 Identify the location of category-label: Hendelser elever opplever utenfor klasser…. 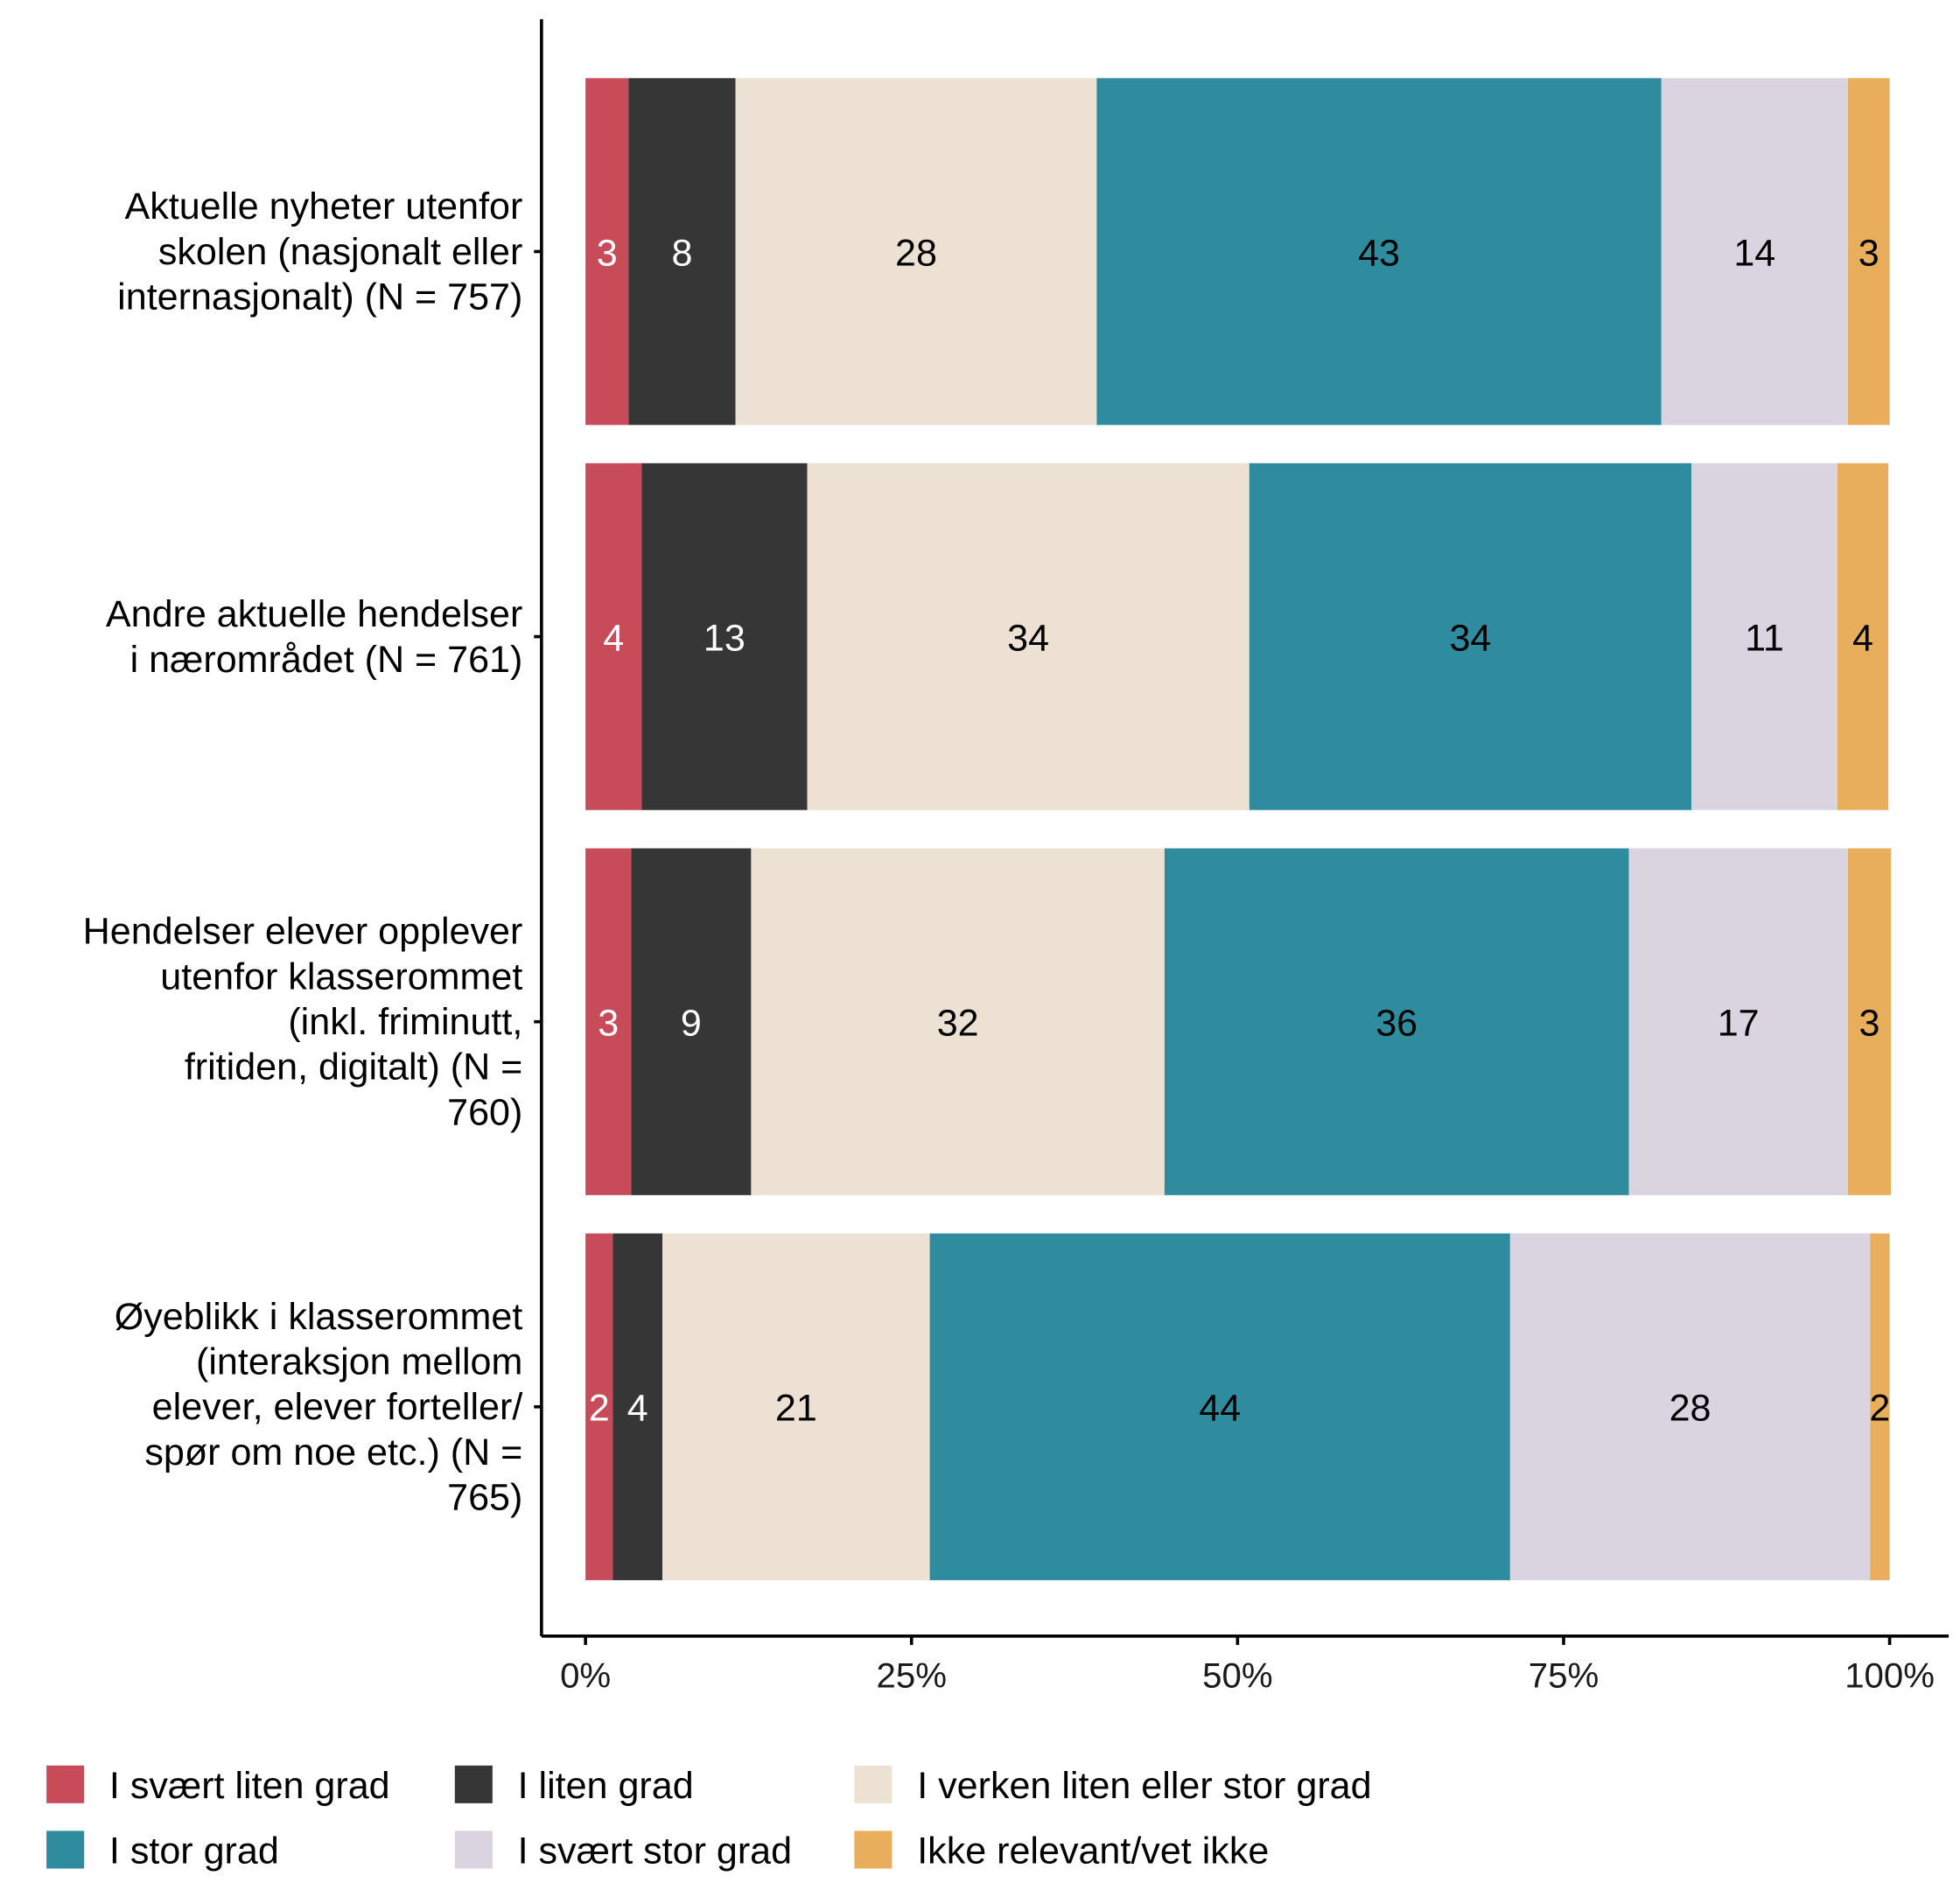
(303, 1022).